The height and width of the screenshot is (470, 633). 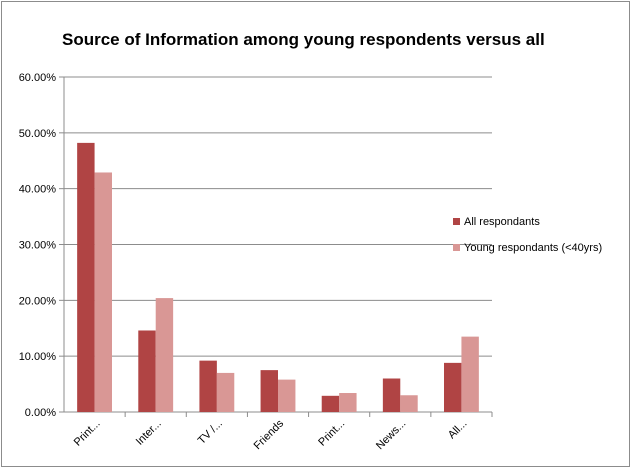 What do you see at coordinates (38, 301) in the screenshot?
I see `y-tick-label: 20.00%` at bounding box center [38, 301].